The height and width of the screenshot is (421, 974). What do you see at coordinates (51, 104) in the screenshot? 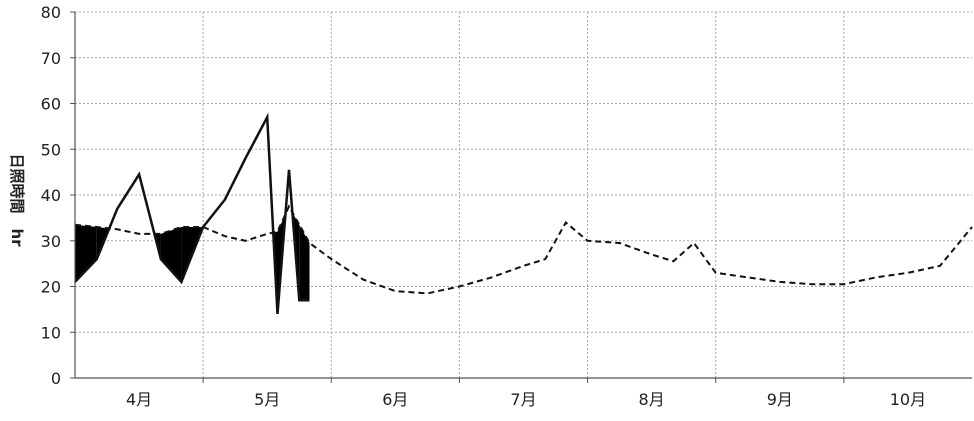
I see `y-tick-label: 60` at bounding box center [51, 104].